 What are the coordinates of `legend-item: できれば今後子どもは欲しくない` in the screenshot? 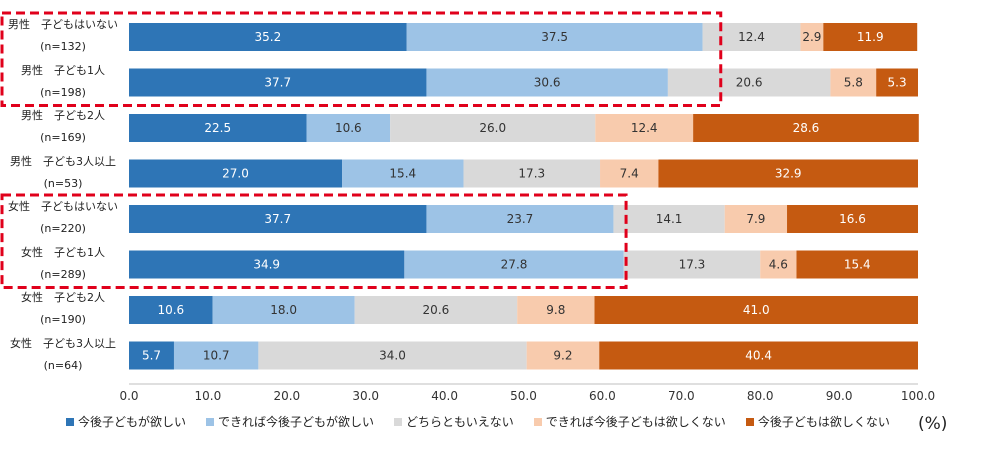 It's located at (629, 421).